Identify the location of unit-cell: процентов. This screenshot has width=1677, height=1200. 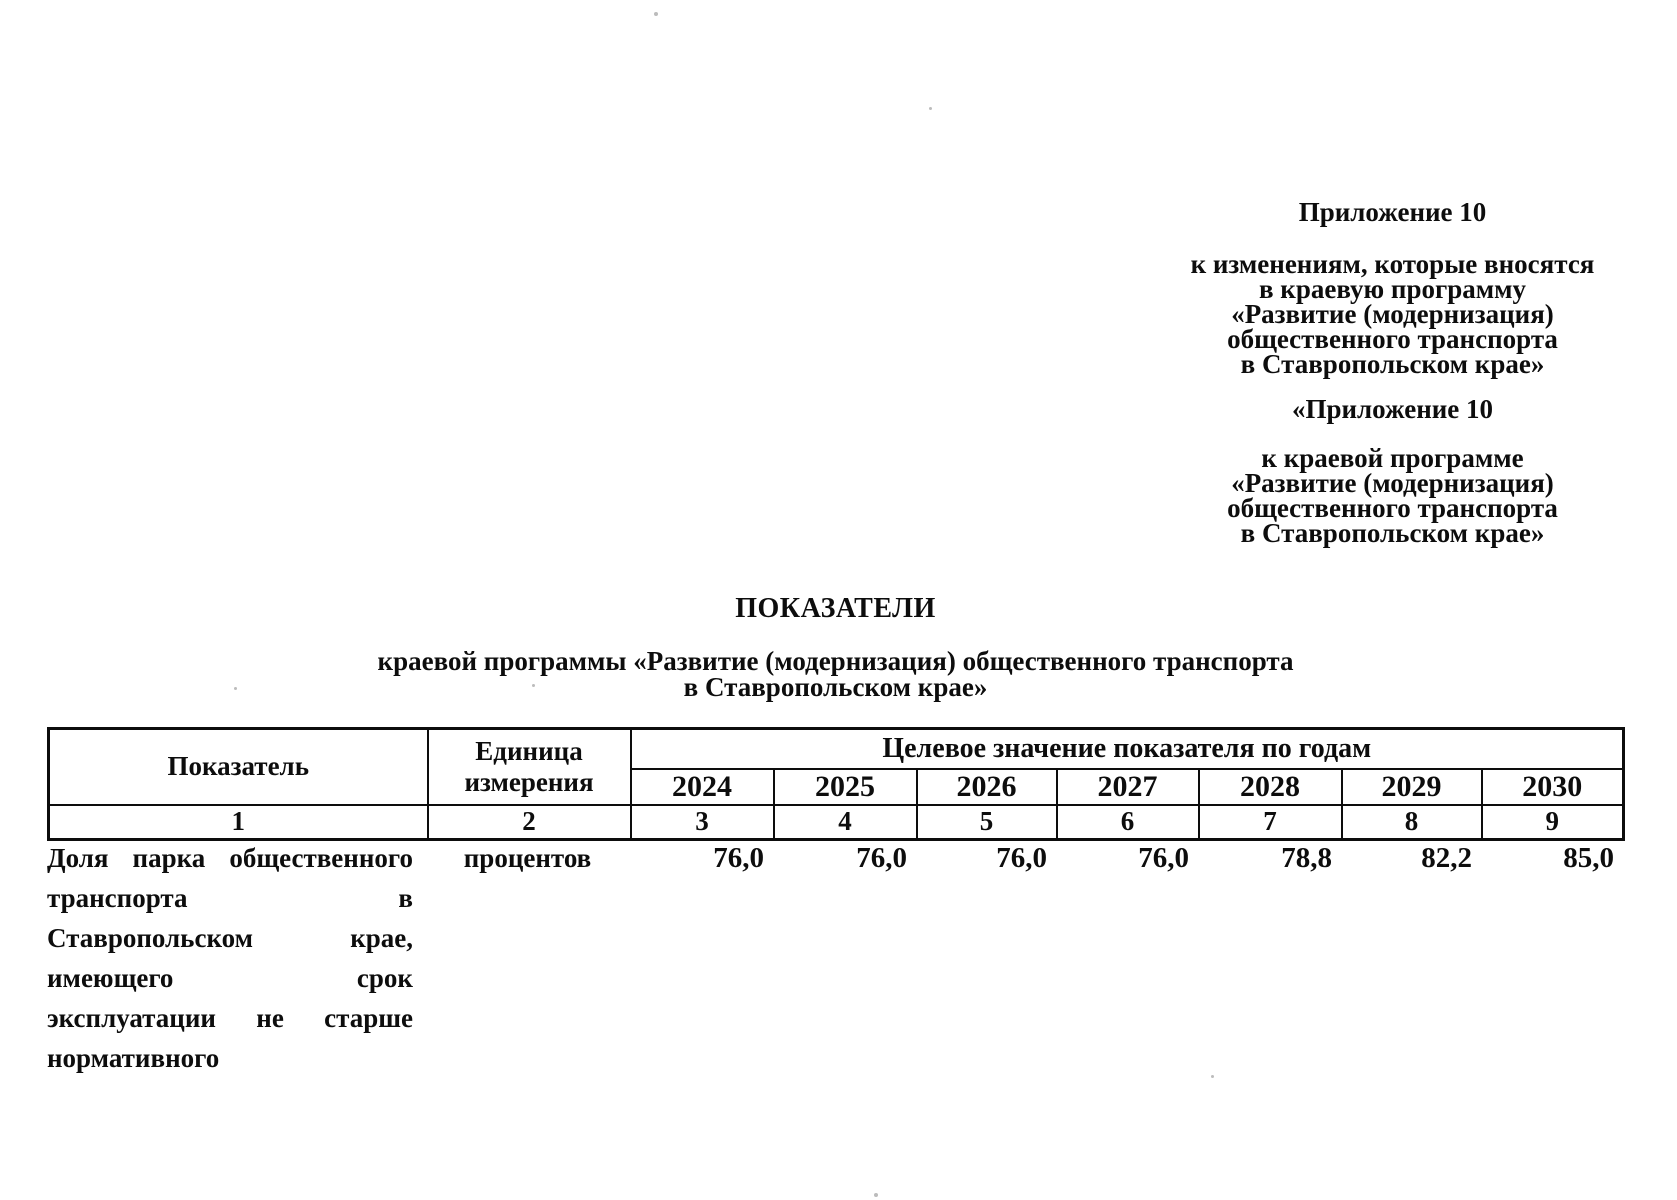
(527, 858).